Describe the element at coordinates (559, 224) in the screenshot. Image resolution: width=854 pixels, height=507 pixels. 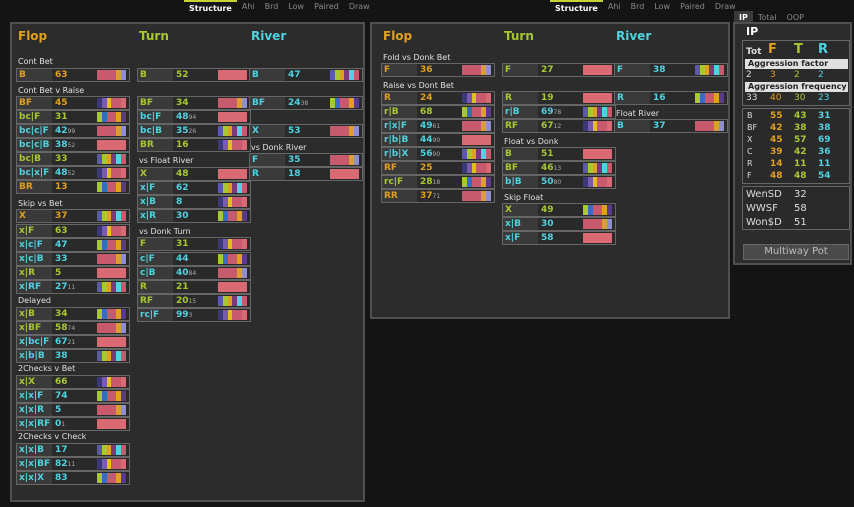
I see `stat-row-sf-xb: x|B 30` at that location.